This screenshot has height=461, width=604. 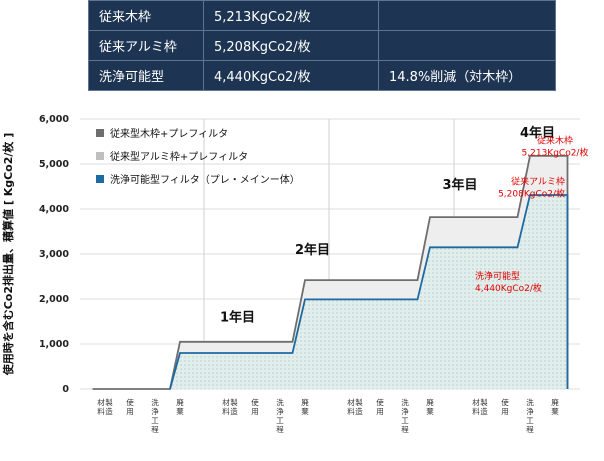 I want to click on annotation-label: 従来アルミ枠, so click(x=538, y=181).